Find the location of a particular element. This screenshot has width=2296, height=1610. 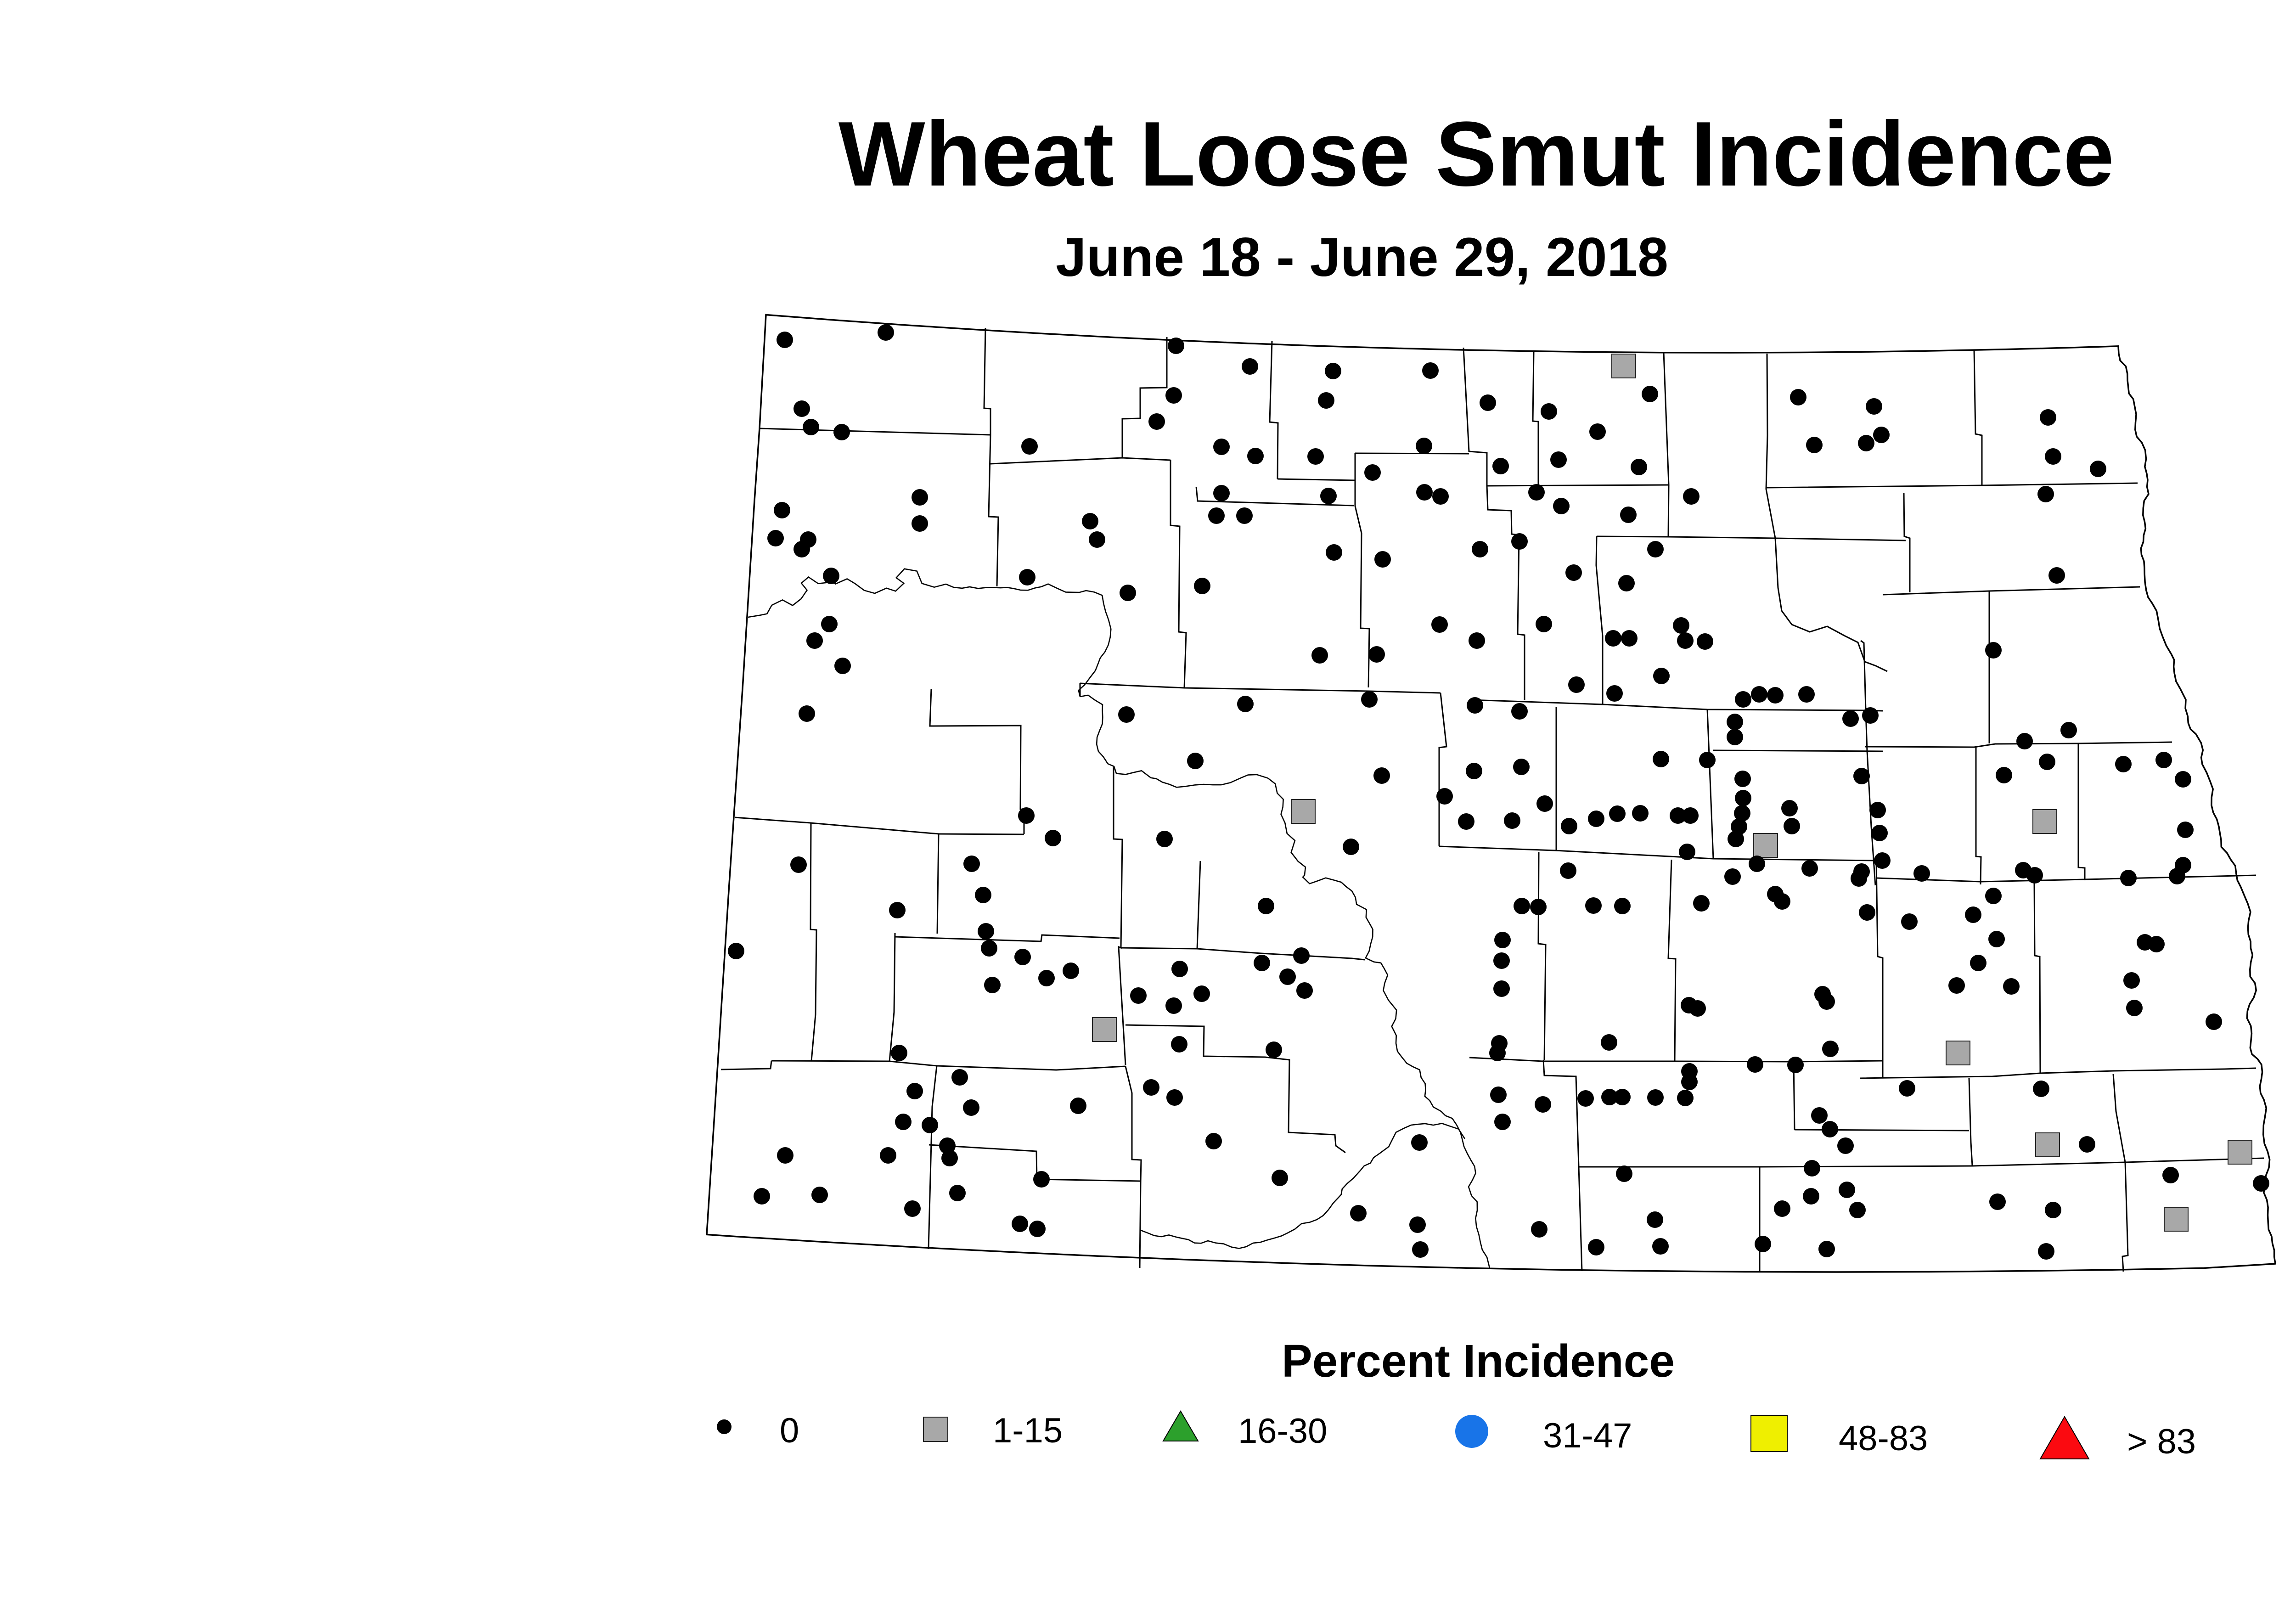

svg-text: June 18 - June 29, 2018 is located at coordinates (1362, 257).